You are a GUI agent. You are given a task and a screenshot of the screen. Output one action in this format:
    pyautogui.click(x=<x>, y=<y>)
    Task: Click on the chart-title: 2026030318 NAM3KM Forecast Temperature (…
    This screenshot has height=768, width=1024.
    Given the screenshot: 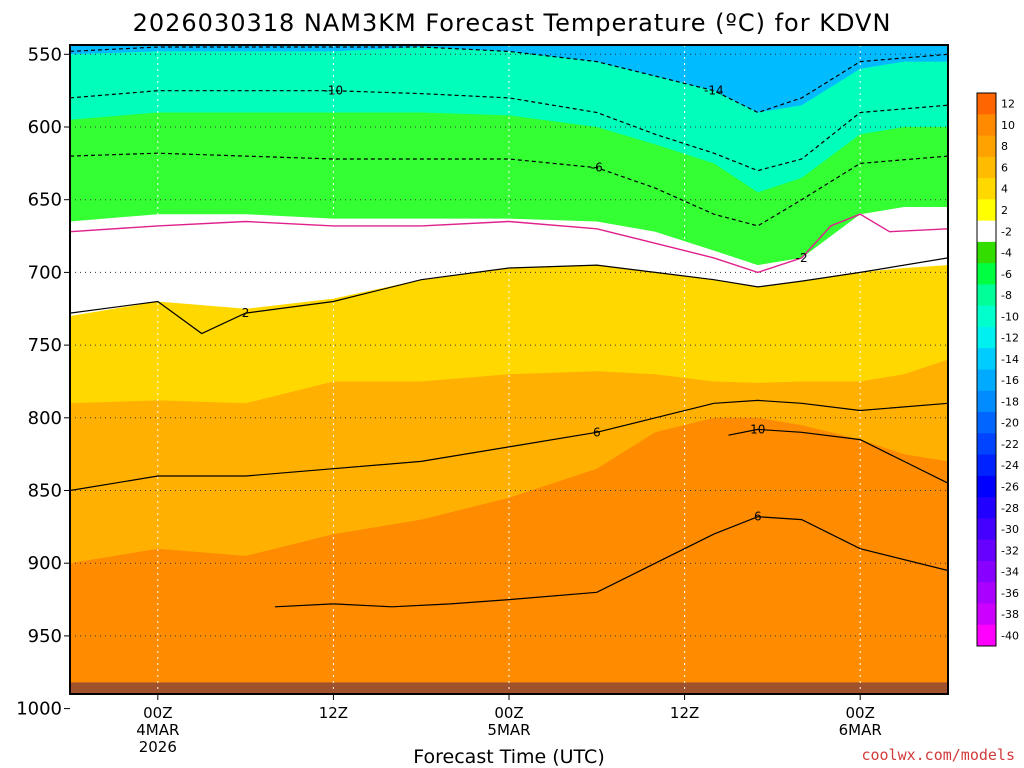 What is the action you would take?
    pyautogui.click(x=512, y=23)
    